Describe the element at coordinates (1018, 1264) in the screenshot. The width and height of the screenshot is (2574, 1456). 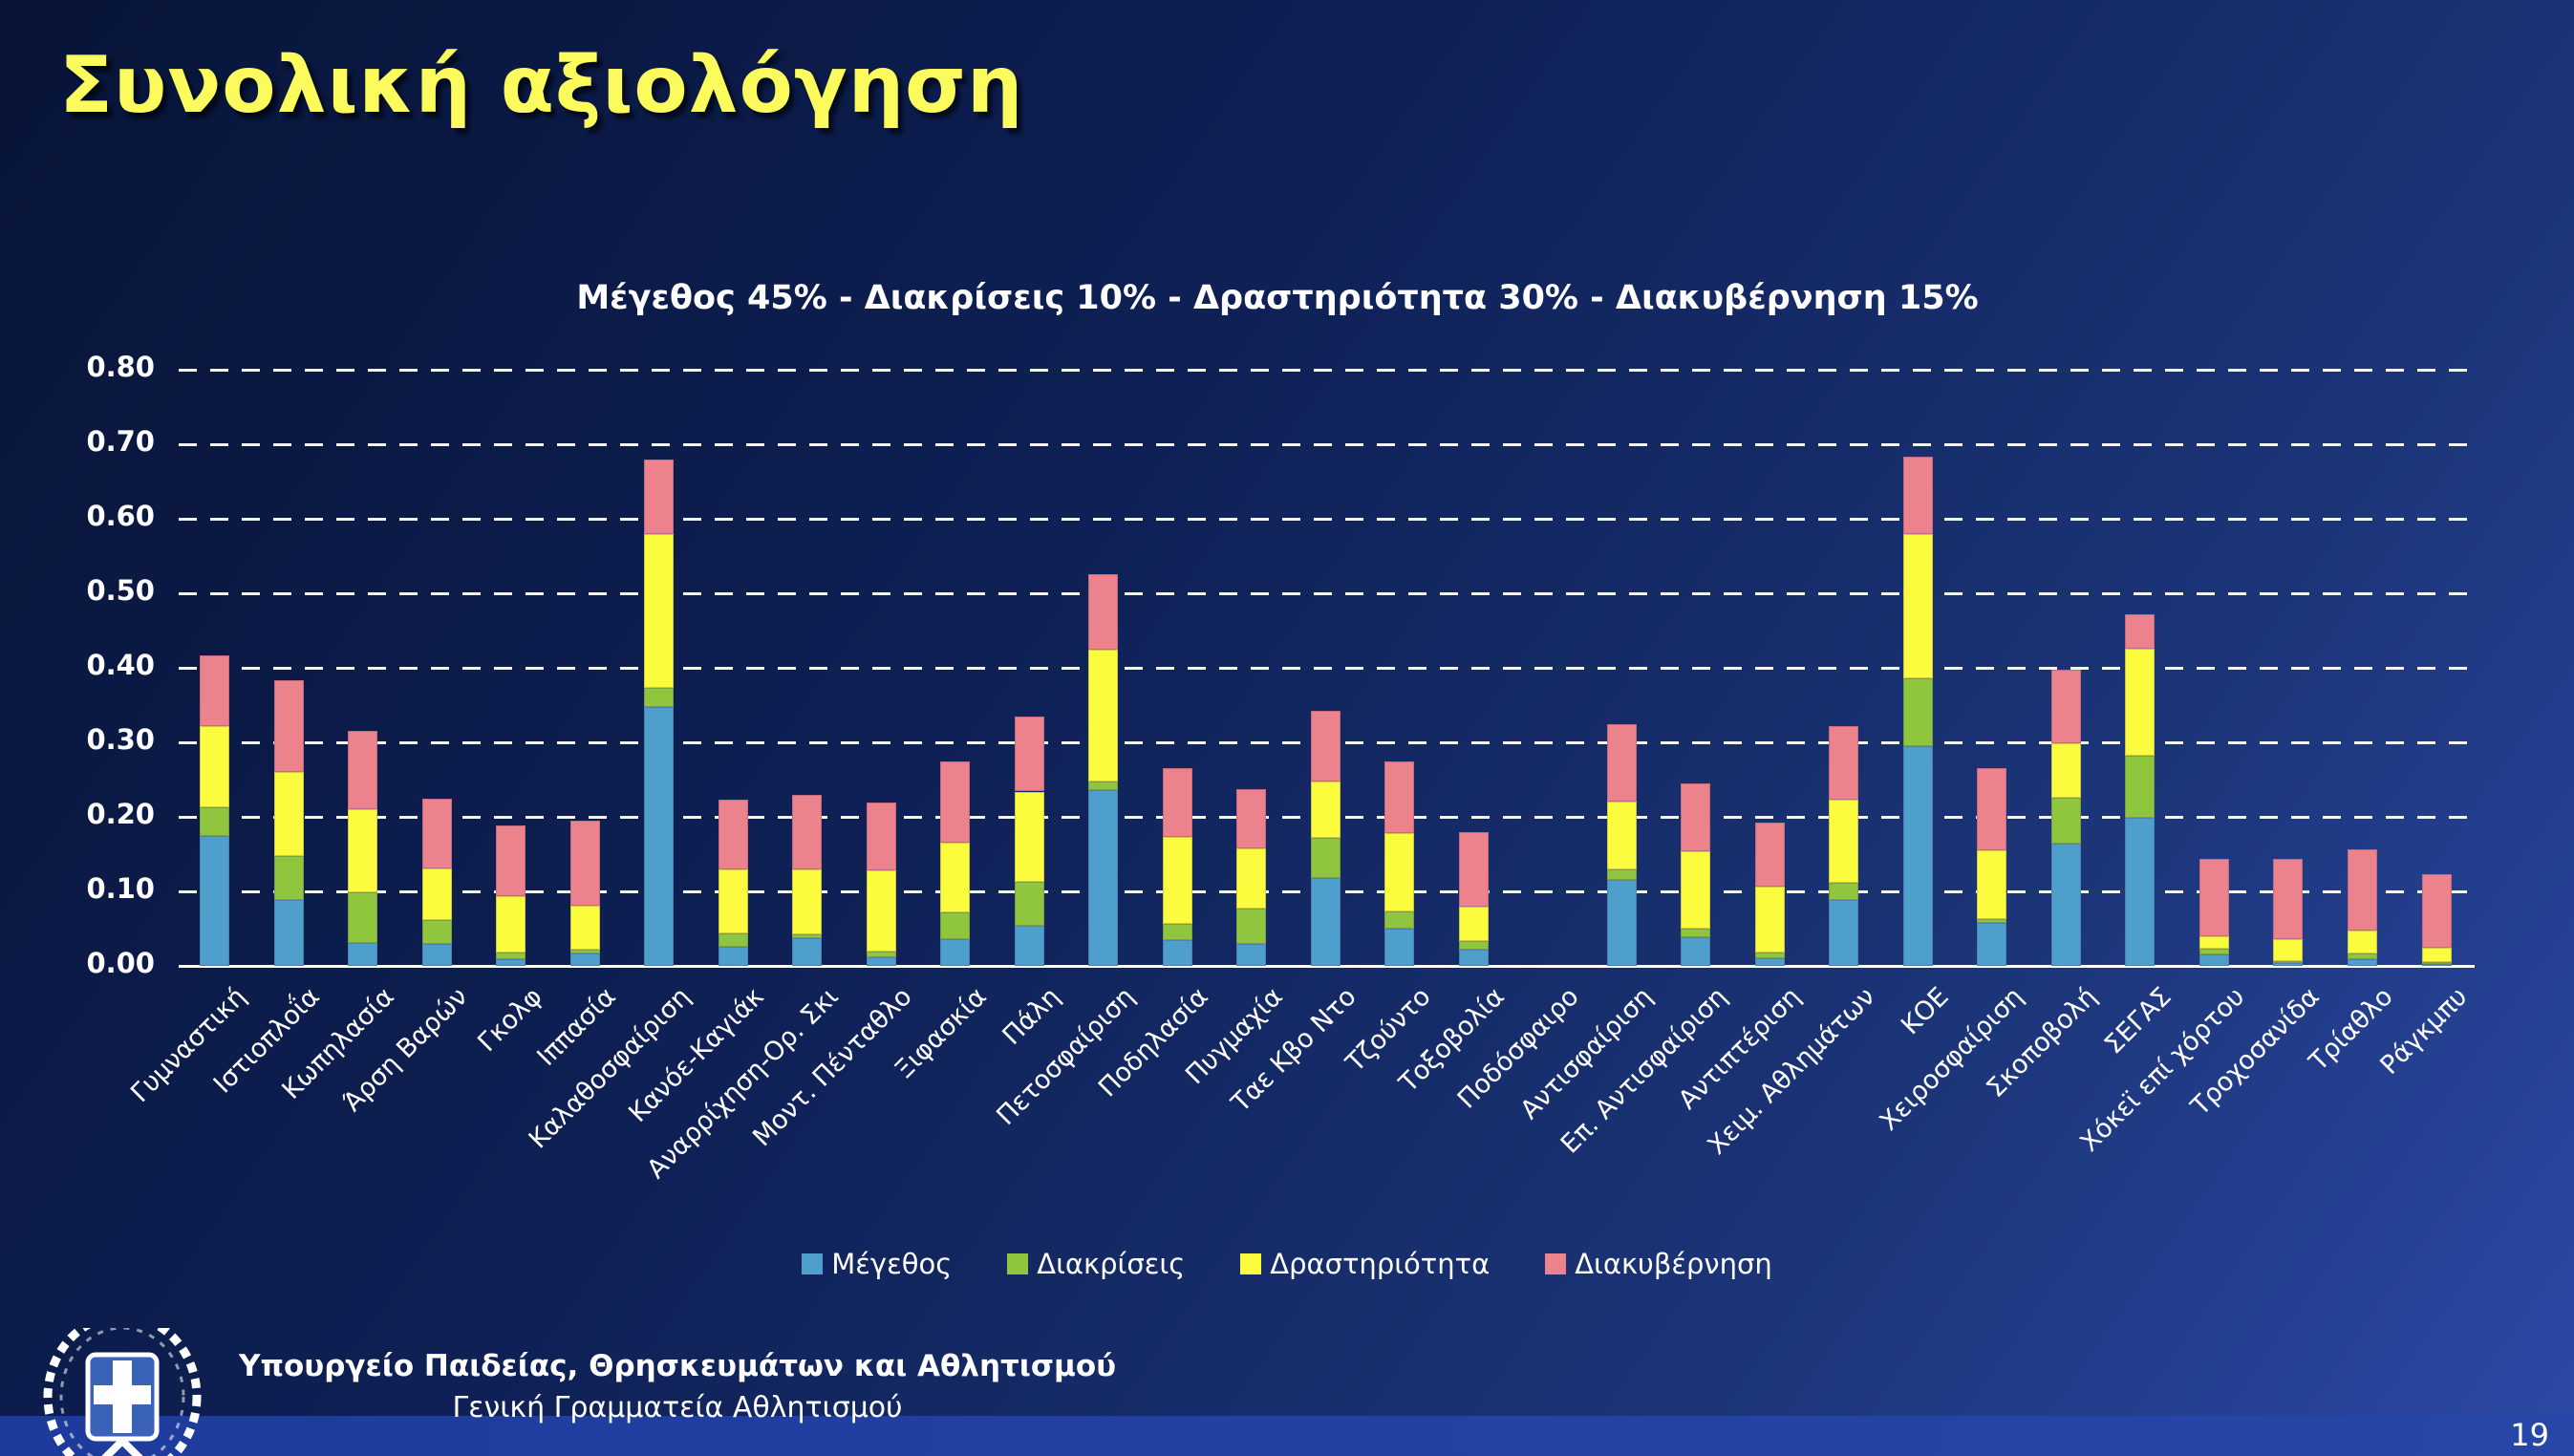
I see `legend-swatch-green` at that location.